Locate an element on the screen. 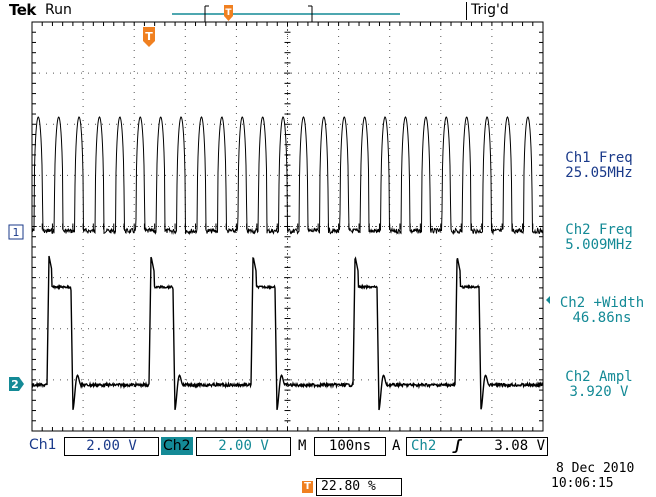 Image resolution: width=656 pixels, height=497 pixels. measurement-label: Ch1 Freq is located at coordinates (599, 158).